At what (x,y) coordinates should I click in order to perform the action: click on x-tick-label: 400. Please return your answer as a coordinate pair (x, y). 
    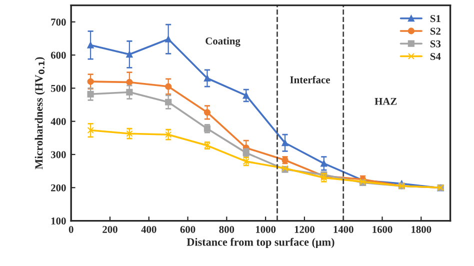
    Looking at the image, I should click on (148, 229).